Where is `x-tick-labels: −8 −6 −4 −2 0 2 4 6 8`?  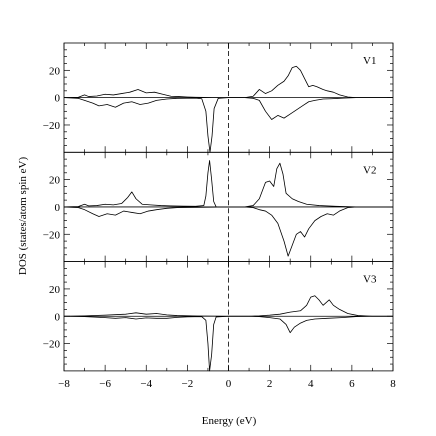 x-tick-labels: −8 −6 −4 −2 0 2 4 6 8 is located at coordinates (227, 384).